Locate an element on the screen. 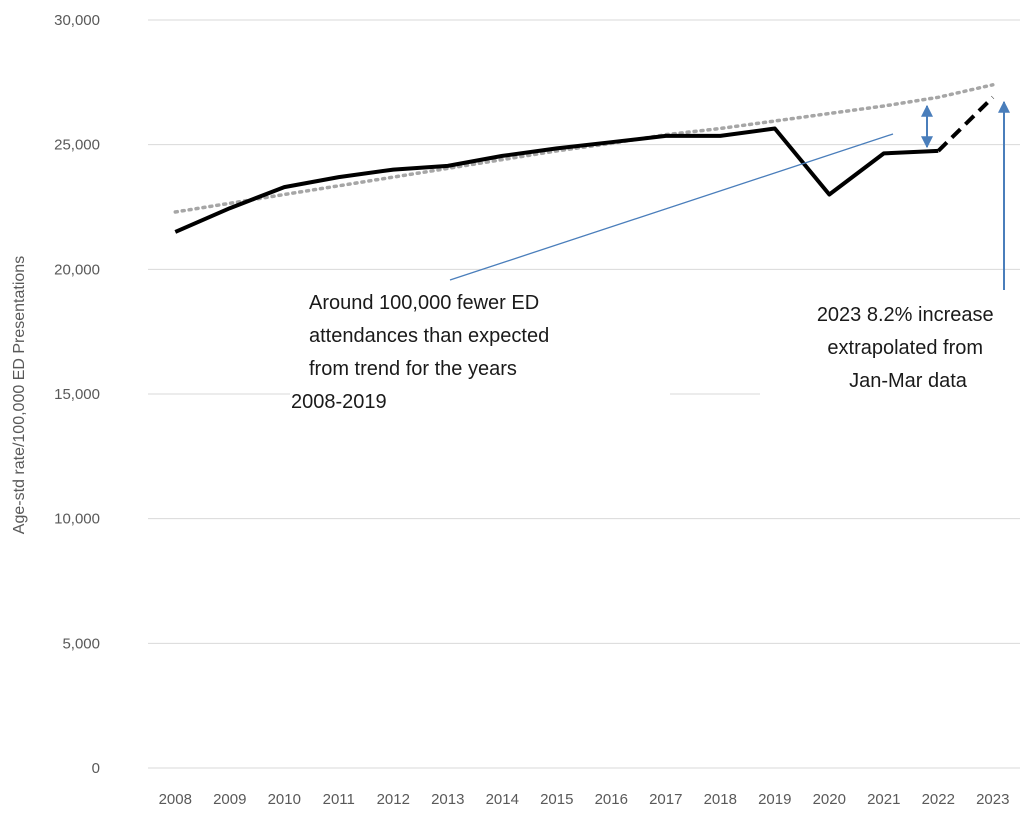 The width and height of the screenshot is (1024, 819). y-tick-label: 25,000 is located at coordinates (77, 145).